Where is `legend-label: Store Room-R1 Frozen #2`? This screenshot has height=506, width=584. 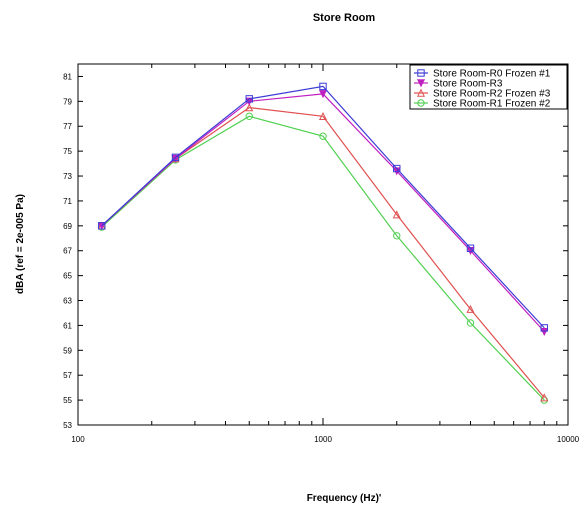 legend-label: Store Room-R1 Frozen #2 is located at coordinates (492, 104).